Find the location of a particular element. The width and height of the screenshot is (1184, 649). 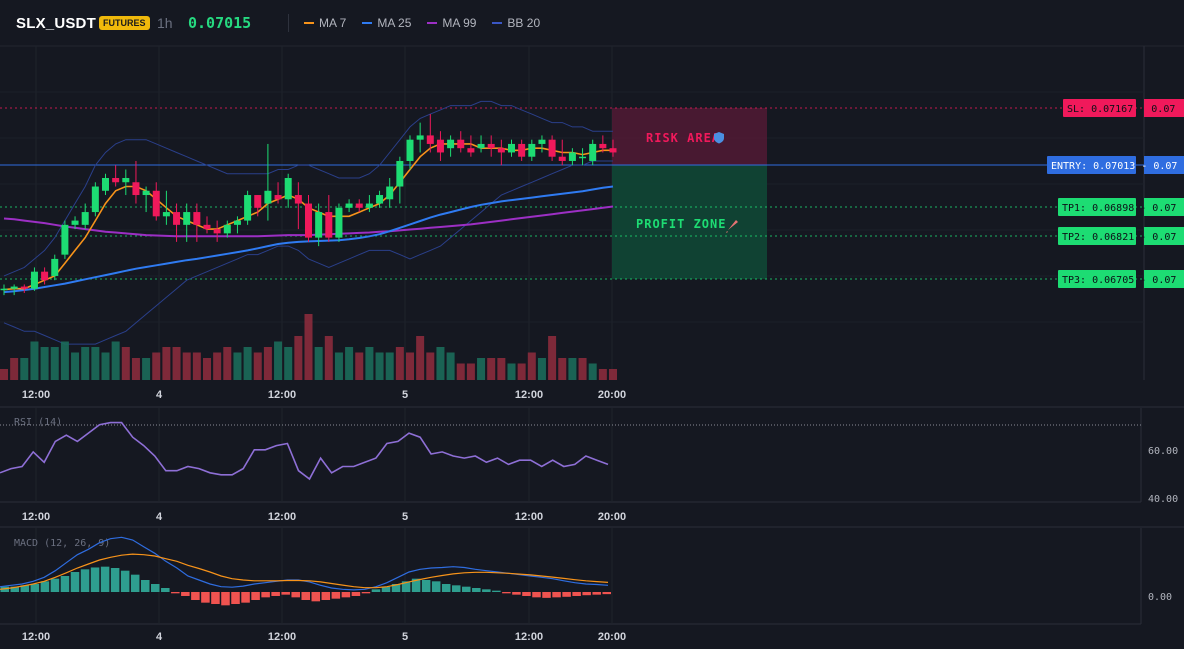

sl-tag-bg is located at coordinates (1099, 108).